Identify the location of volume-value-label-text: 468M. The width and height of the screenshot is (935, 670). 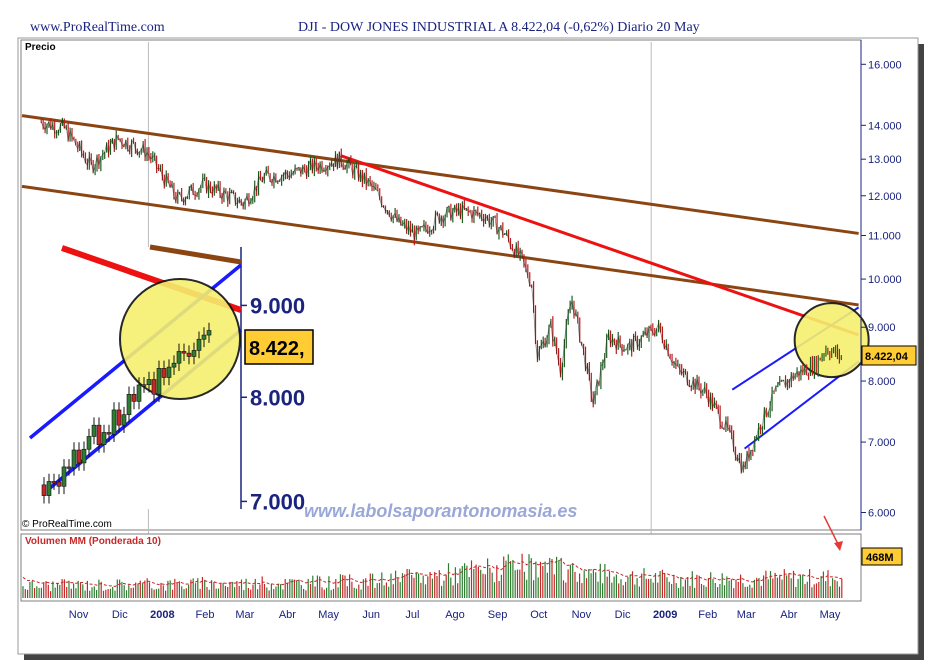
(880, 558).